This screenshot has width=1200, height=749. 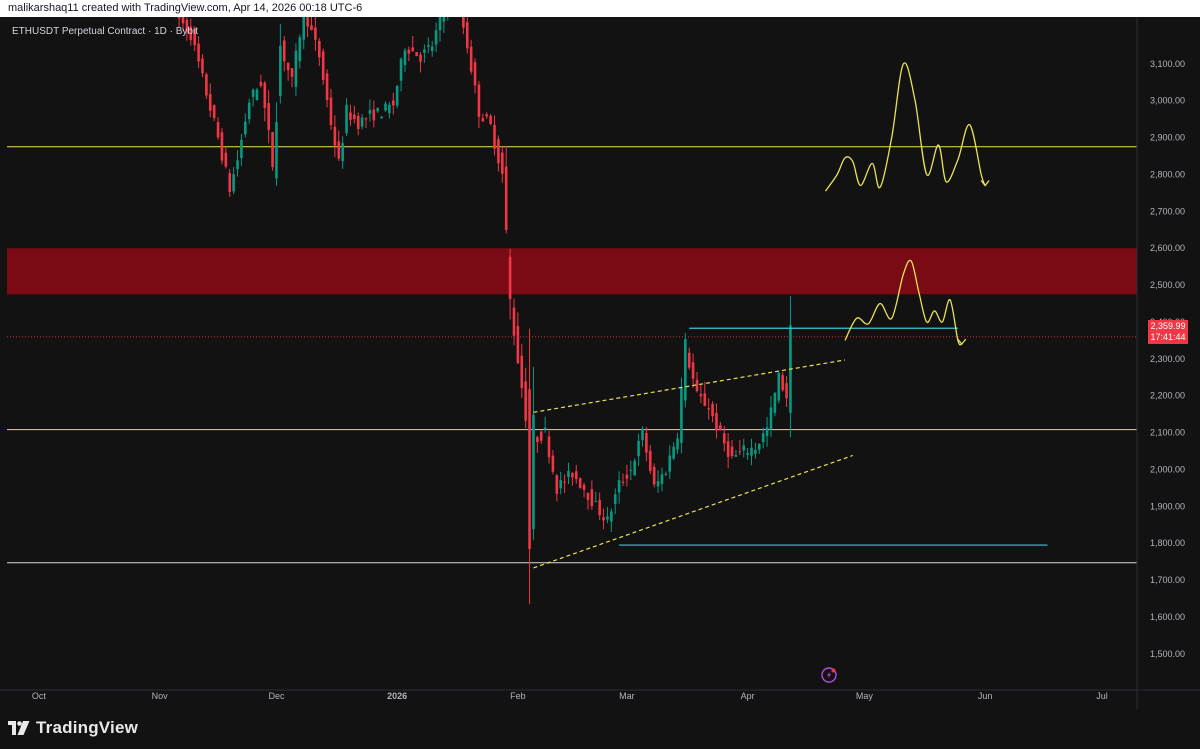 What do you see at coordinates (903, 302) in the screenshot?
I see `projection-path-lower` at bounding box center [903, 302].